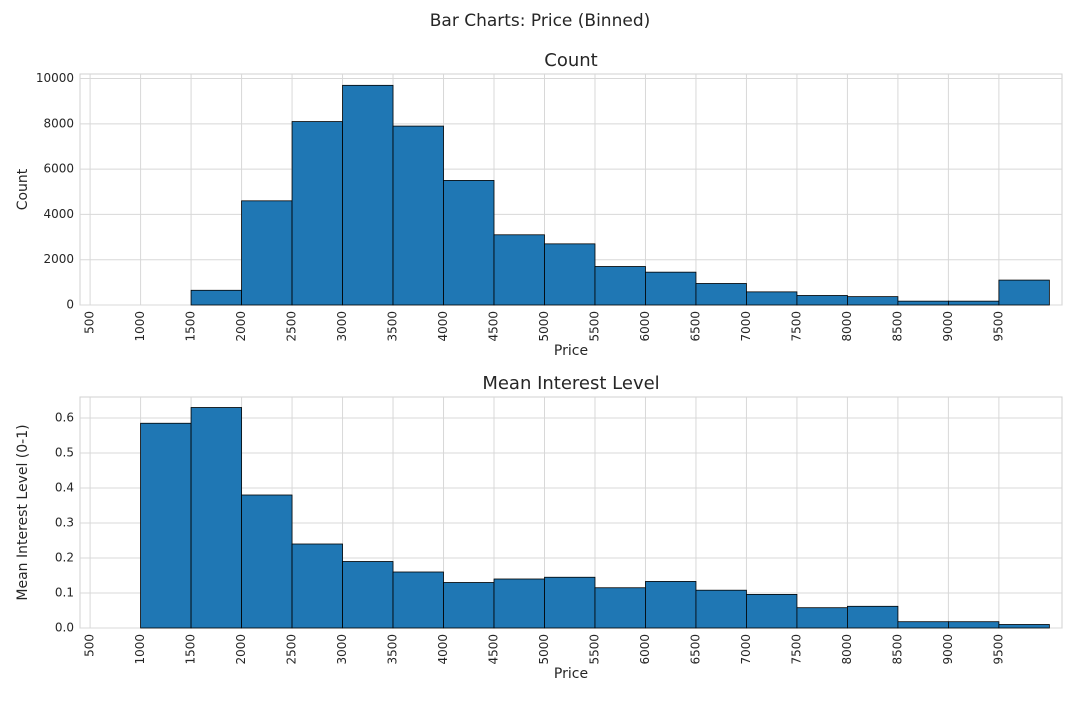  What do you see at coordinates (23, 512) in the screenshot?
I see `y-axis-label: Mean Interest Level (0-1)` at bounding box center [23, 512].